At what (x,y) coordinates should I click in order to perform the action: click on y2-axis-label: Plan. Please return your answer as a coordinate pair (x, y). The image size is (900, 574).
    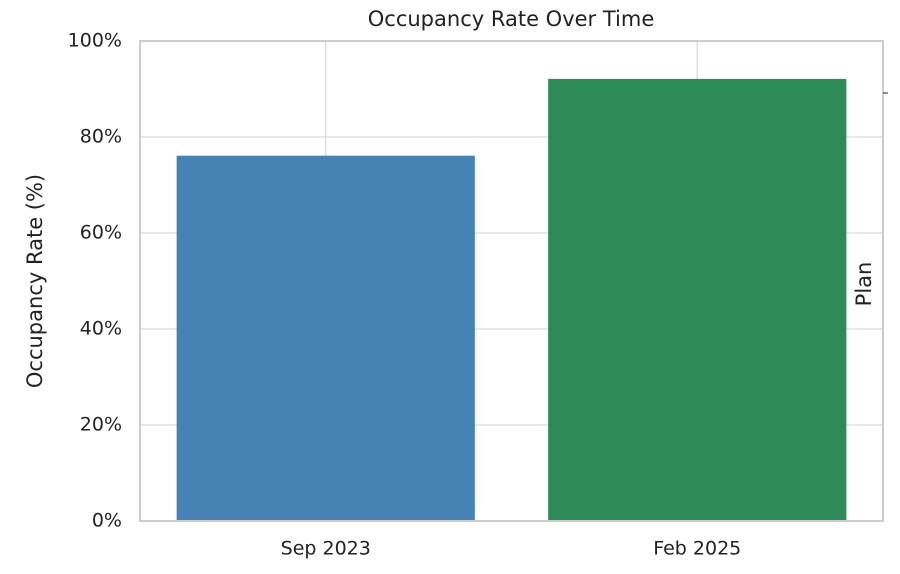
    Looking at the image, I should click on (864, 284).